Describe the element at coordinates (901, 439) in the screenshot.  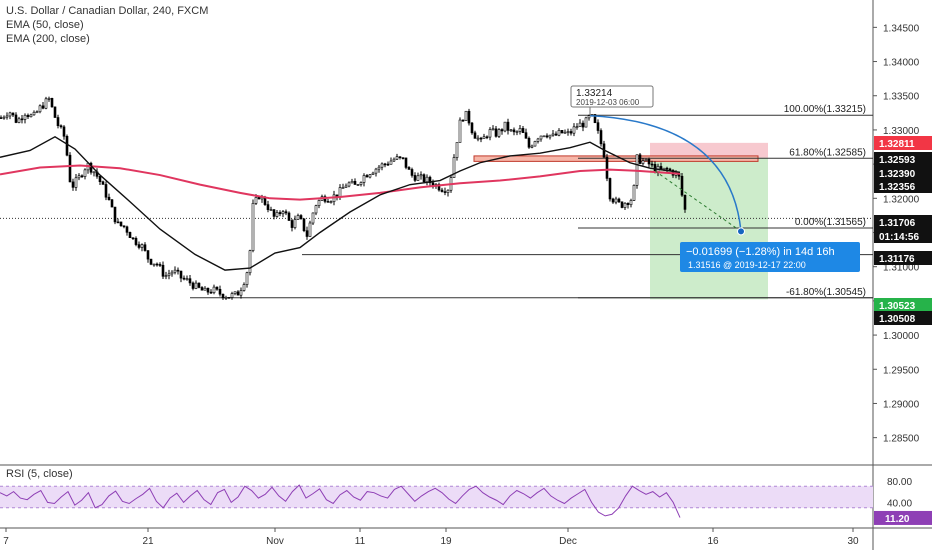
I see `y-axis-label: 1.28500` at that location.